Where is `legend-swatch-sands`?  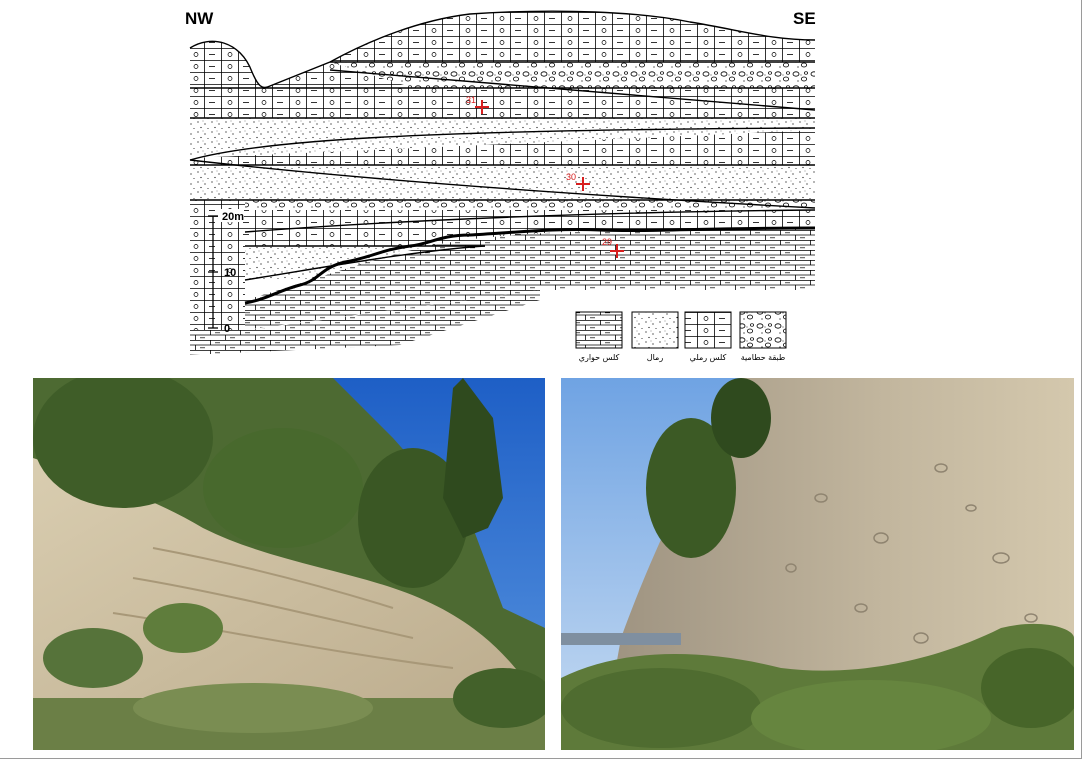 legend-swatch-sands is located at coordinates (655, 330).